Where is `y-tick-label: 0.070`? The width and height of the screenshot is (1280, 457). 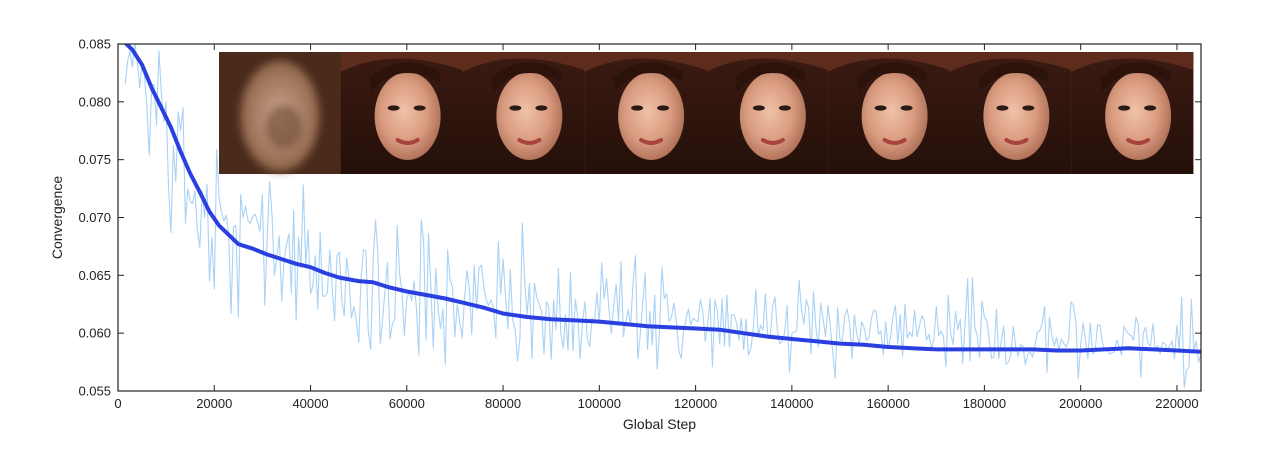 y-tick-label: 0.070 is located at coordinates (94, 217).